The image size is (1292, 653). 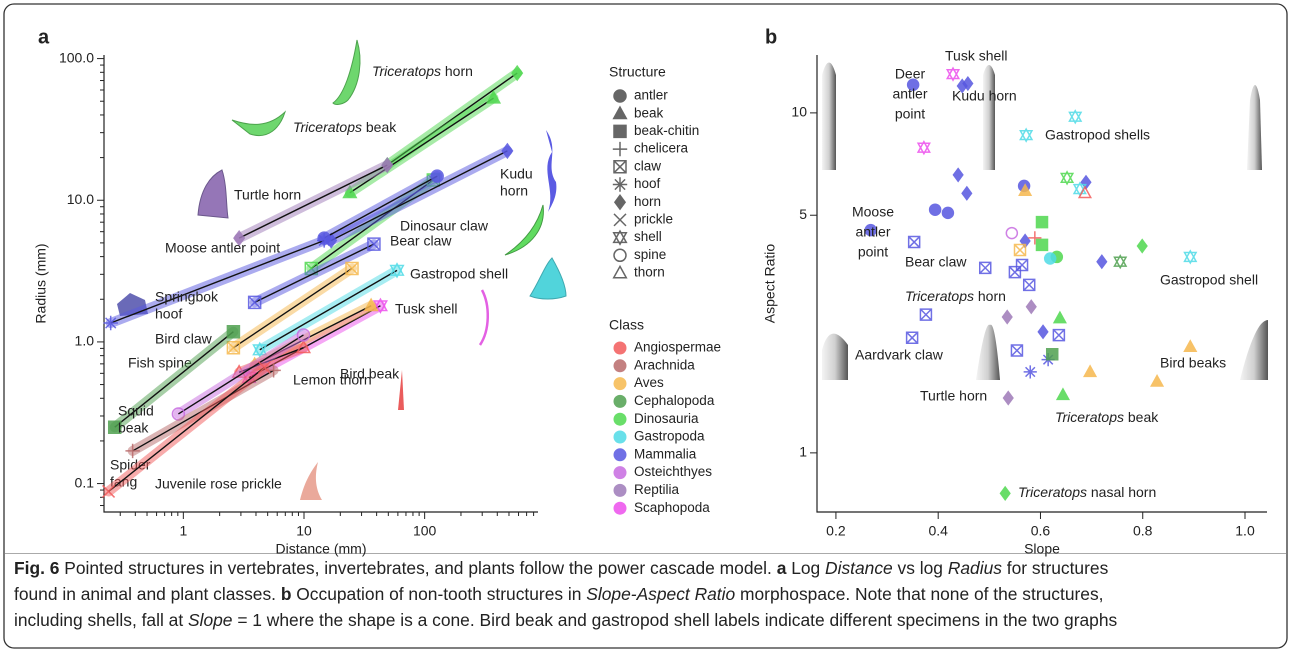 What do you see at coordinates (80, 199) in the screenshot?
I see `y-tick-label: 10.0` at bounding box center [80, 199].